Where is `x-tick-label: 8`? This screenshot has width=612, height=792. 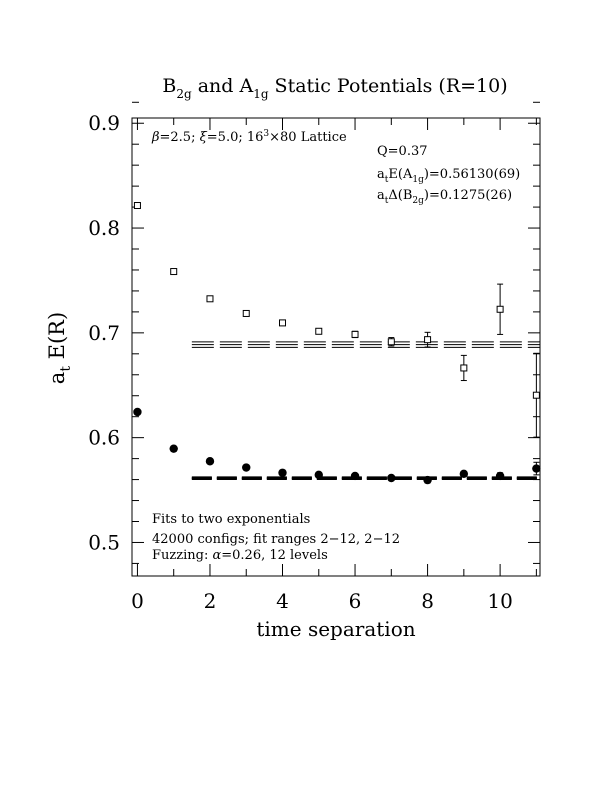 x-tick-label: 8 is located at coordinates (427, 601).